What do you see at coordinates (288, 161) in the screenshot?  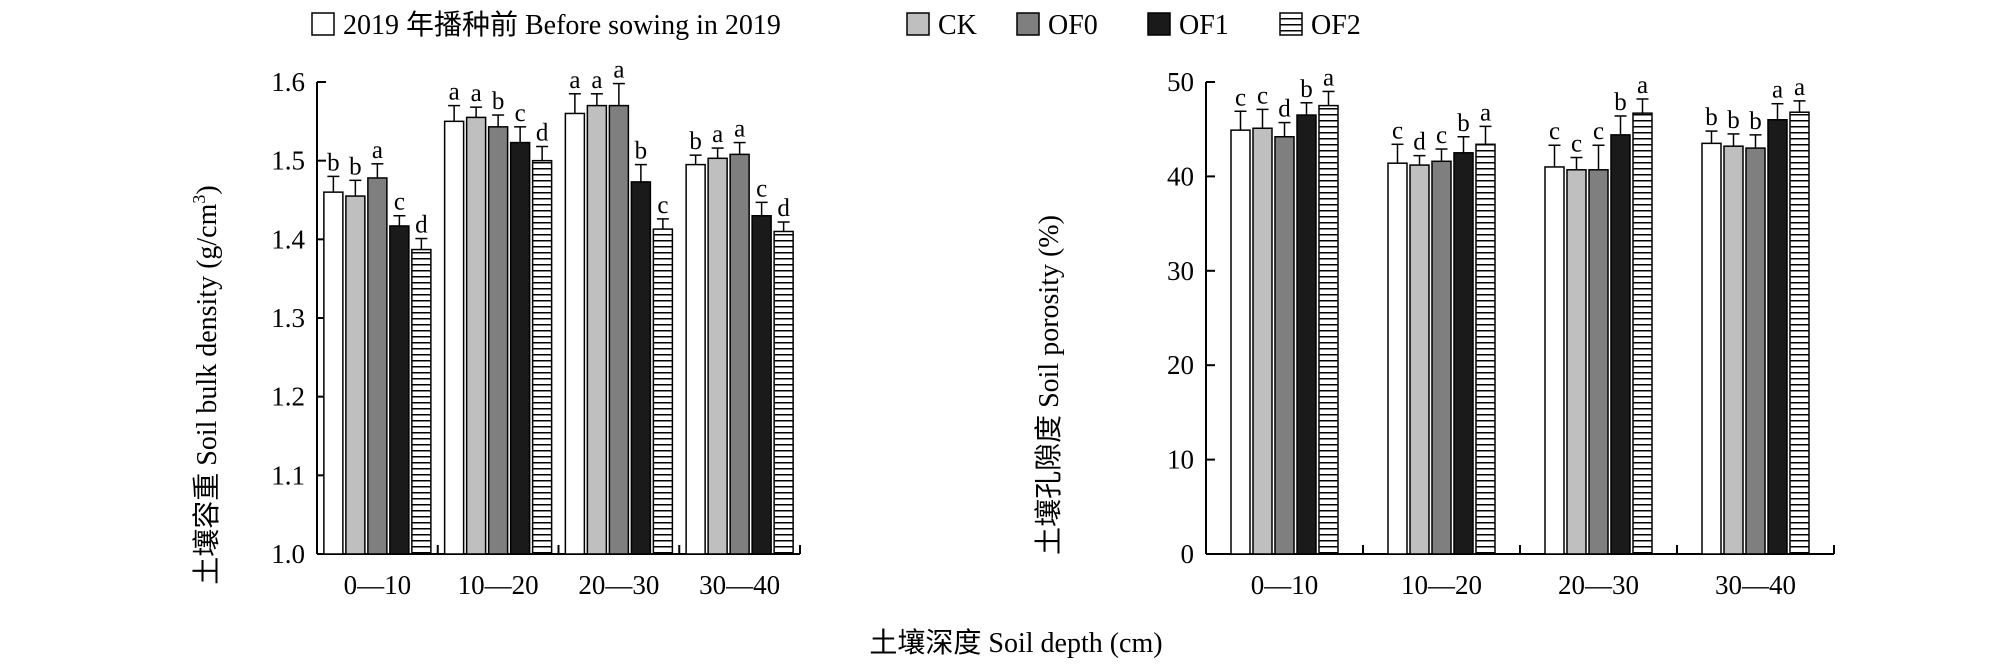 I see `y-tick-label: 1.5` at bounding box center [288, 161].